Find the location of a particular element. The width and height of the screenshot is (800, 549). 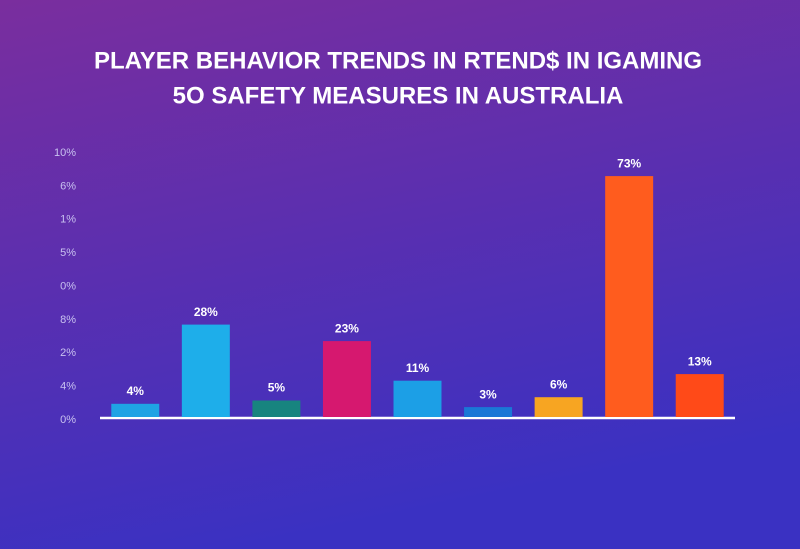

value-label: 5% is located at coordinates (277, 388).